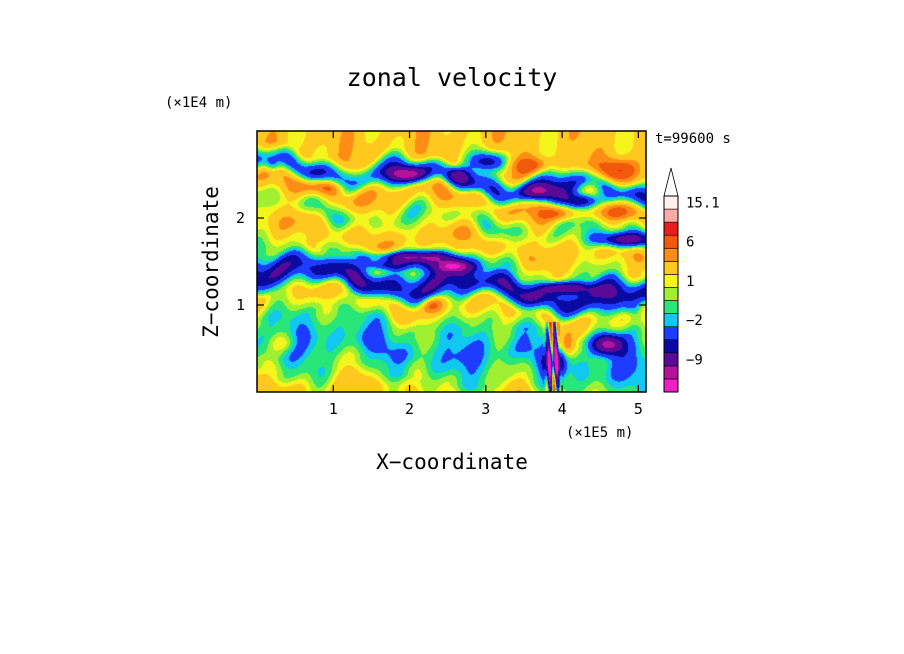 This screenshot has width=904, height=654. I want to click on x-tick-label: 1, so click(333, 409).